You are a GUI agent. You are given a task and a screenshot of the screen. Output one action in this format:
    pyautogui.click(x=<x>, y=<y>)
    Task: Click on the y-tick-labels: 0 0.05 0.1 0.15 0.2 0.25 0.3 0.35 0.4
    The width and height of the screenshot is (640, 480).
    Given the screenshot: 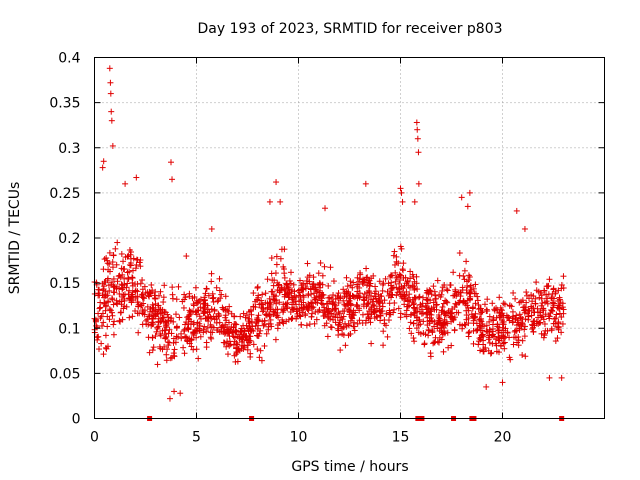 What is the action you would take?
    pyautogui.click(x=64, y=239)
    